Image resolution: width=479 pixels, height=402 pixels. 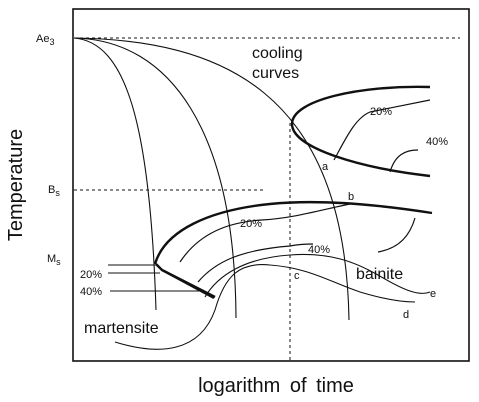 I want to click on lower-c-curve, so click(x=293, y=232).